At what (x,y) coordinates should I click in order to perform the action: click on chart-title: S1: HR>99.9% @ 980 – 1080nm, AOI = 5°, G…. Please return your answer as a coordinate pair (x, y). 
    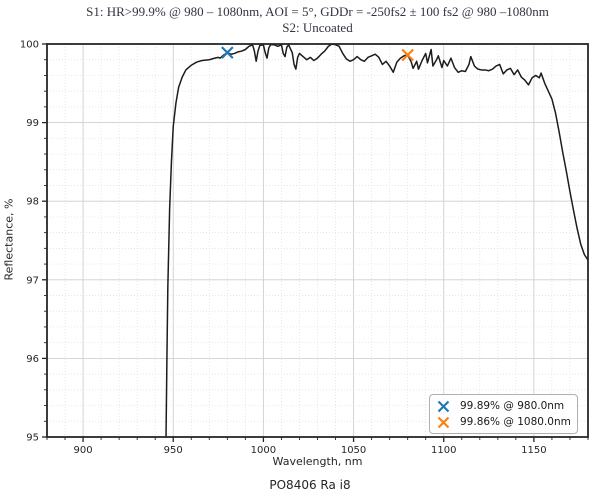
    Looking at the image, I should click on (317, 20).